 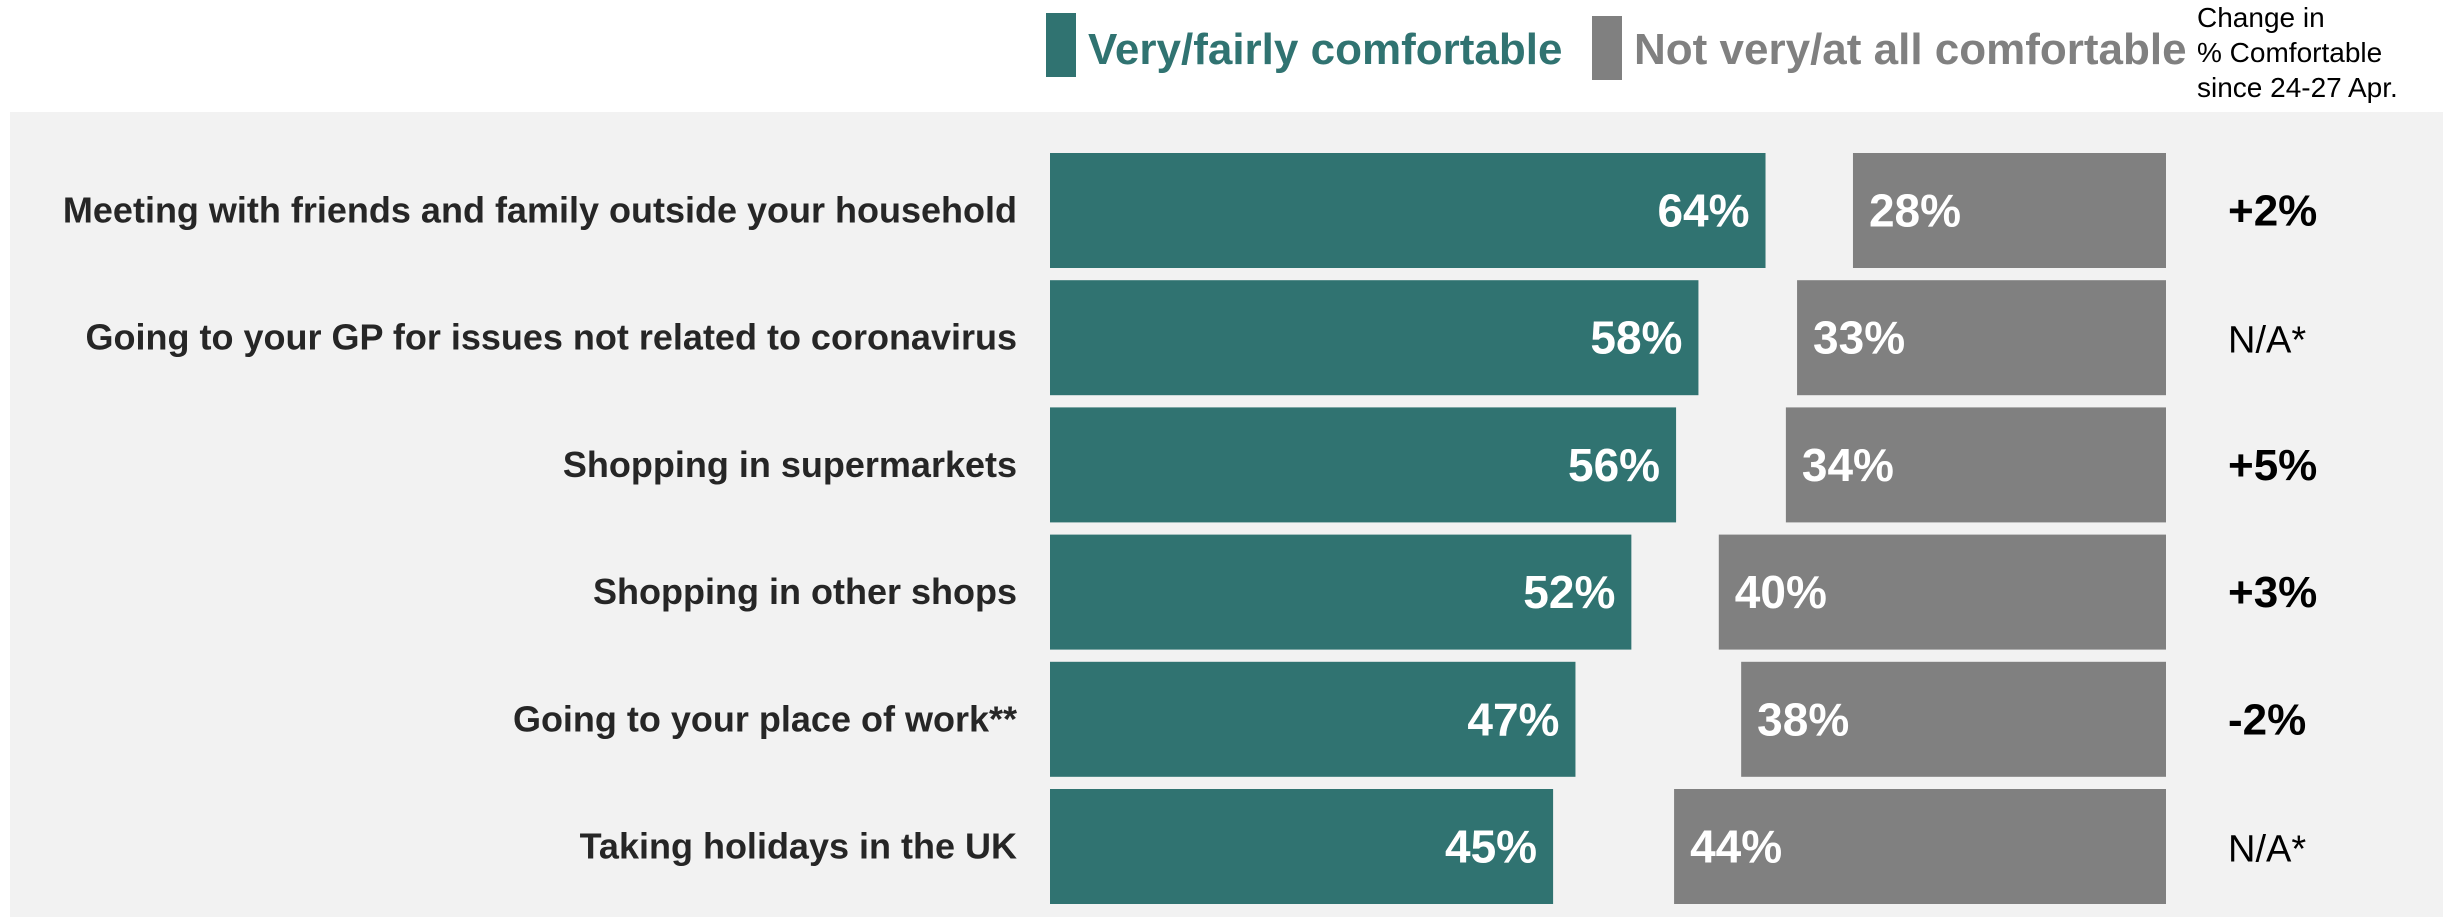 I want to click on legend-swatch-not-comfortable, so click(x=1607, y=48).